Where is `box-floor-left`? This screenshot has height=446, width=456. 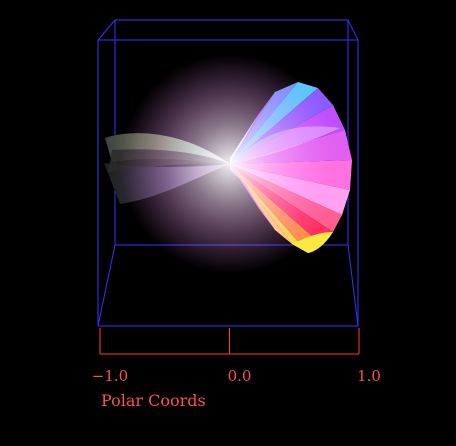 box-floor-left is located at coordinates (106, 285).